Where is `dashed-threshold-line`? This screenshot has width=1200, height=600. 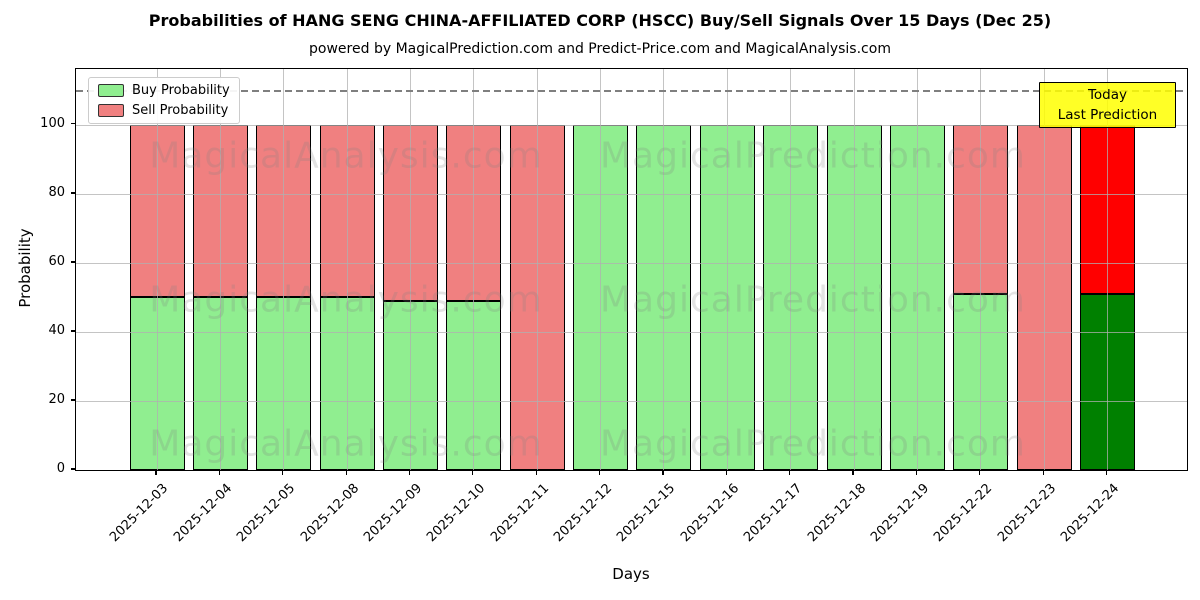
dashed-threshold-line is located at coordinates (631, 91).